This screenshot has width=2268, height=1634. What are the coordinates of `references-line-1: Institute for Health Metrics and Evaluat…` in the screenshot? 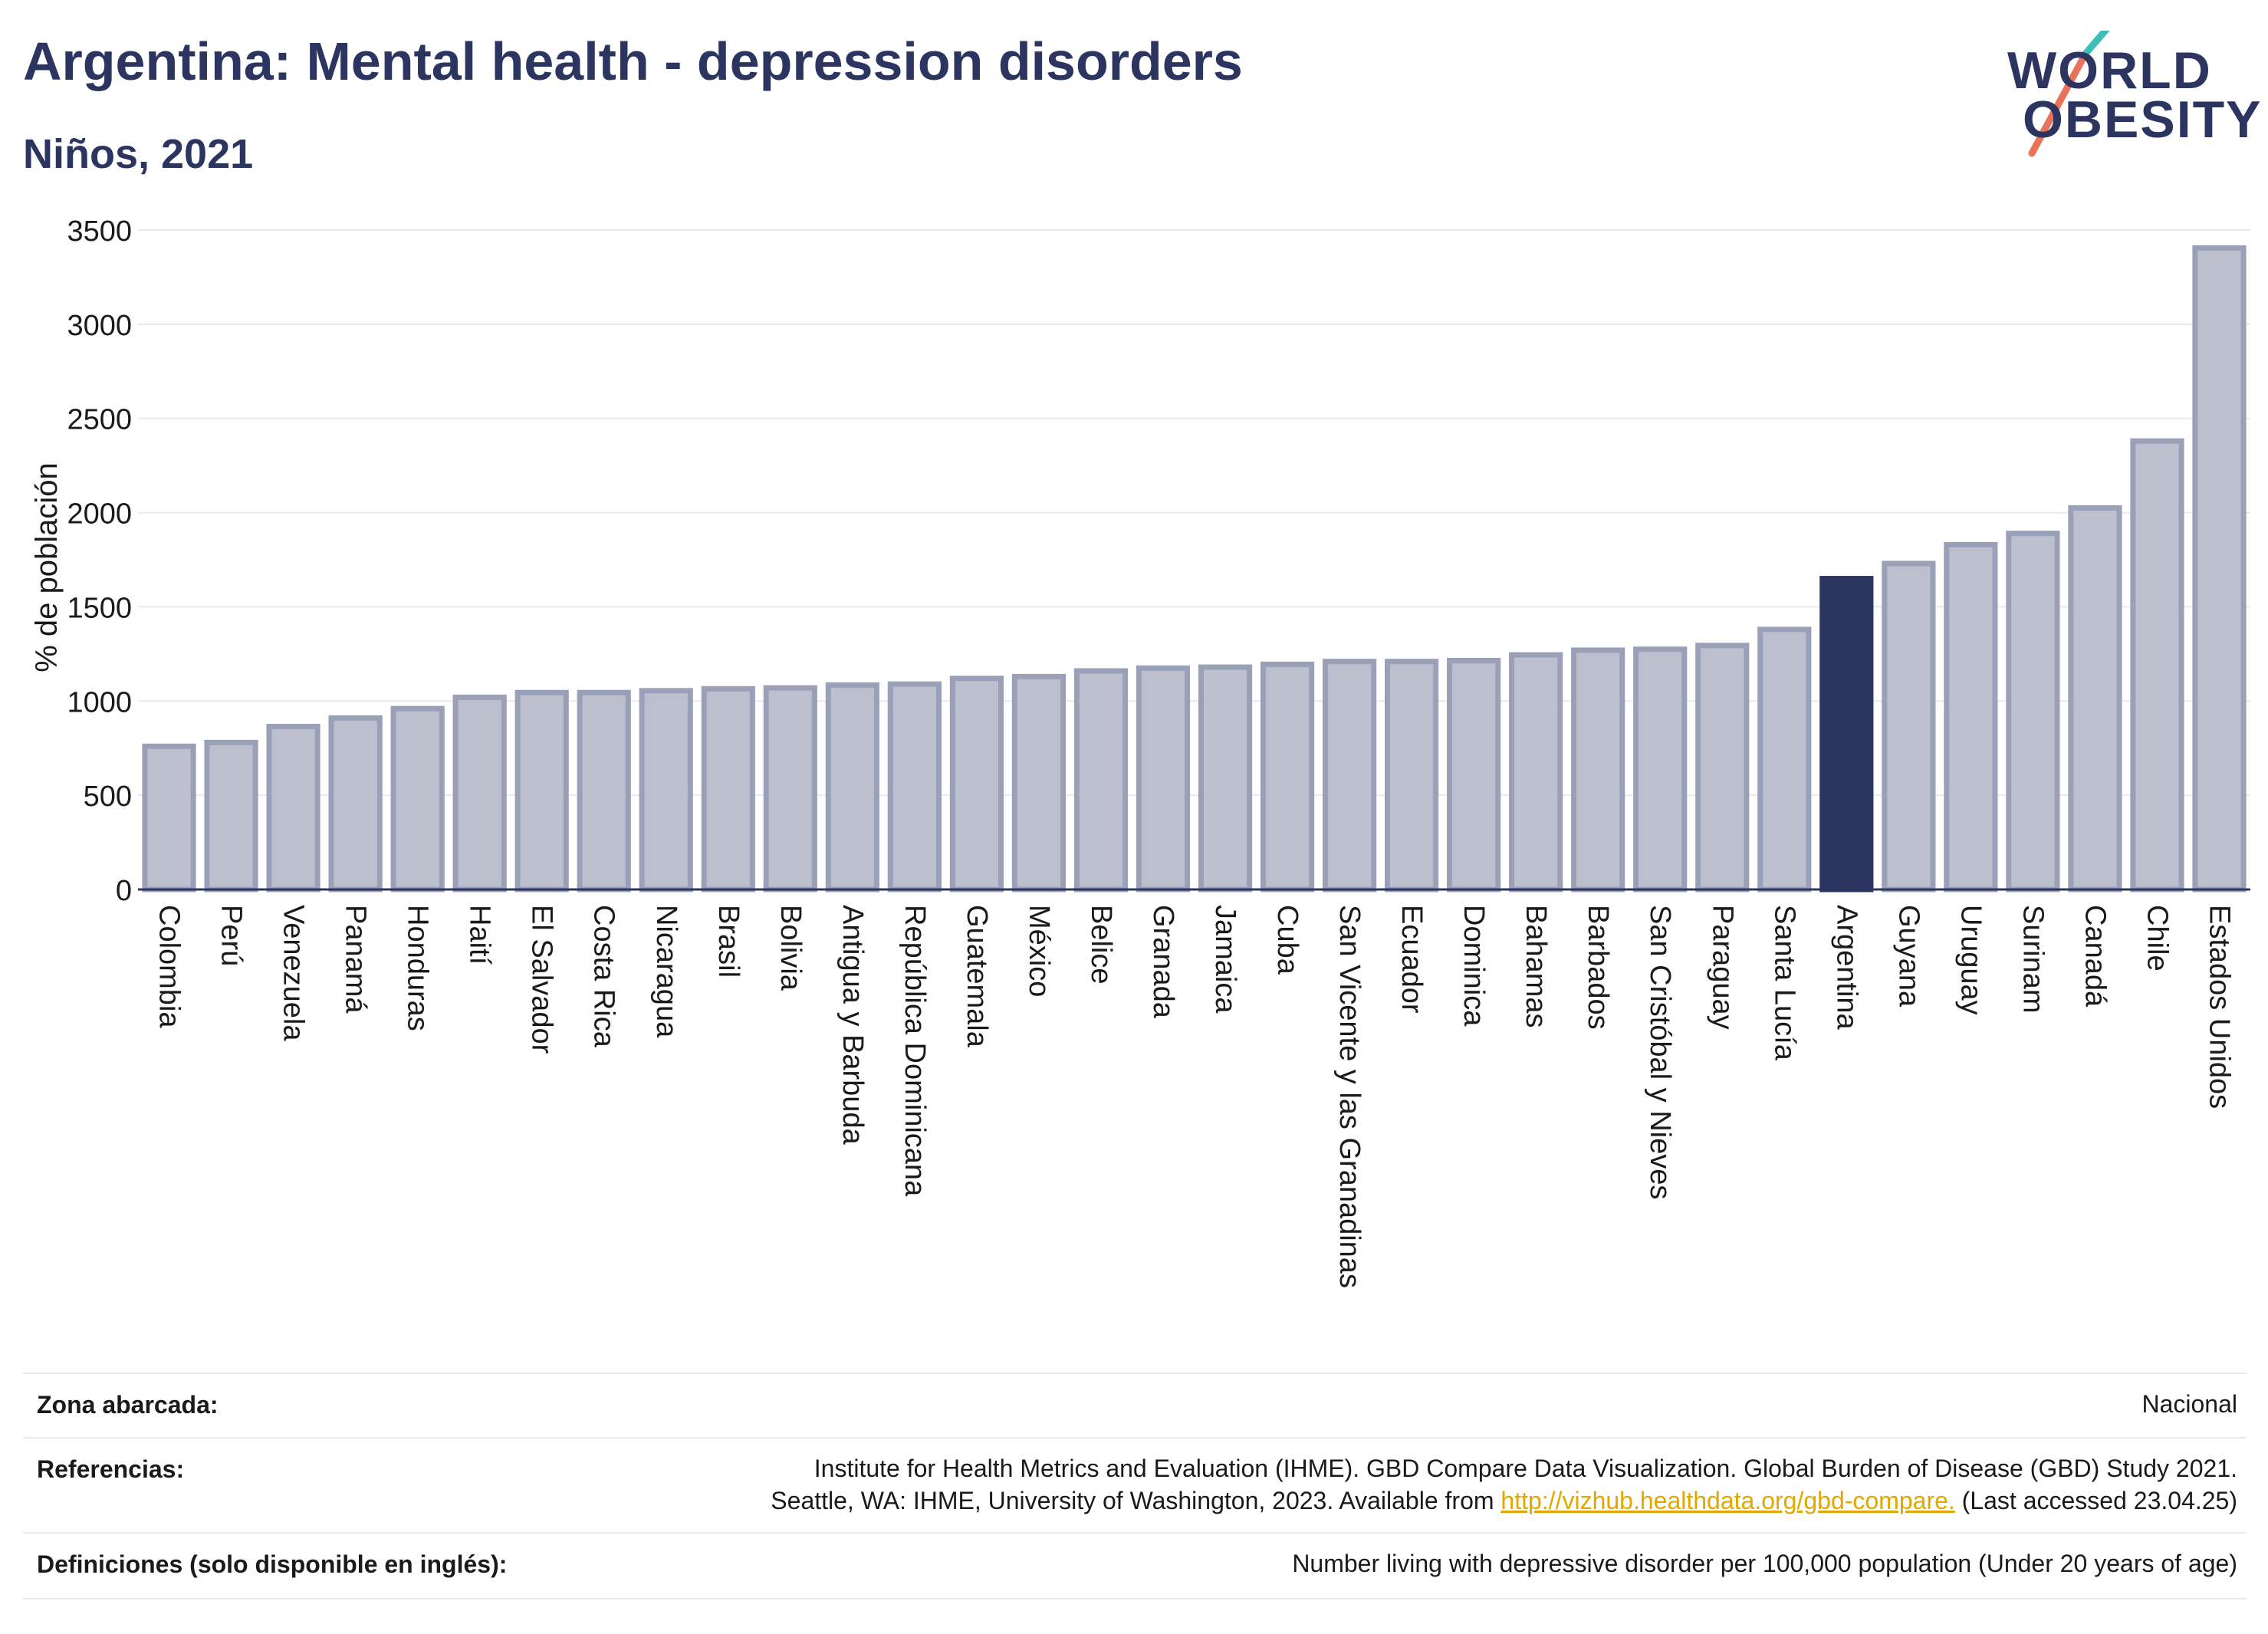 It's located at (1525, 1469).